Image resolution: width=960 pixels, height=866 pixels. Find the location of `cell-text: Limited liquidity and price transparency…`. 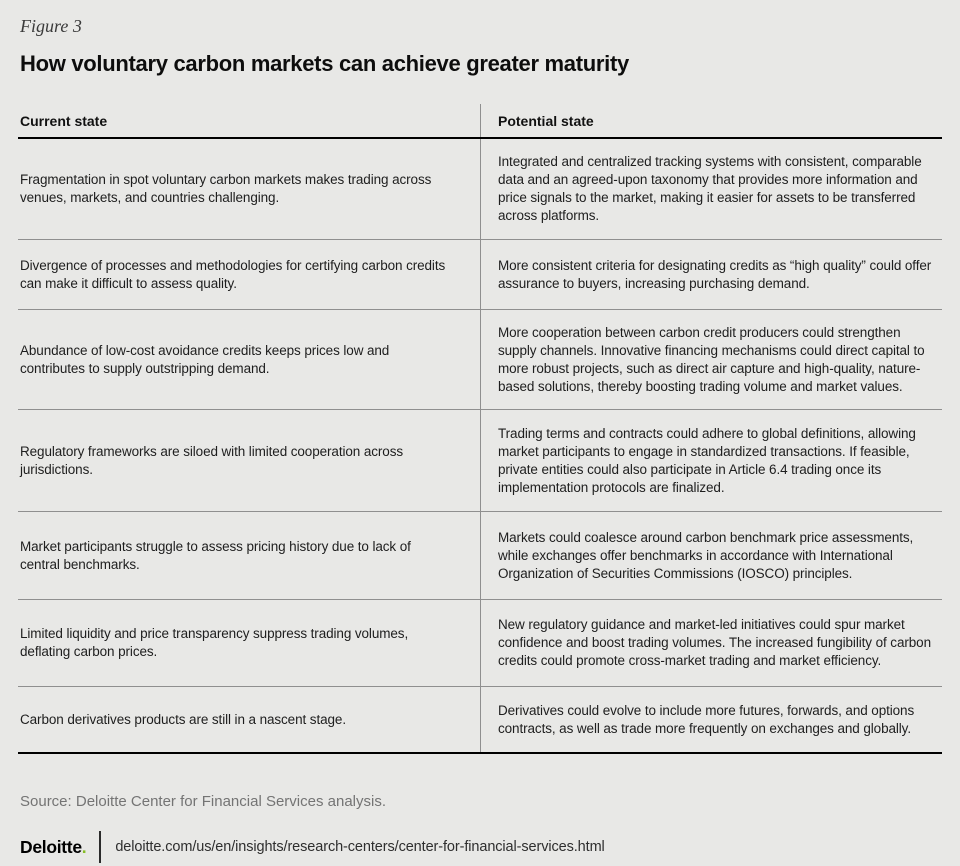

cell-text: Limited liquidity and price transparency… is located at coordinates (214, 642).